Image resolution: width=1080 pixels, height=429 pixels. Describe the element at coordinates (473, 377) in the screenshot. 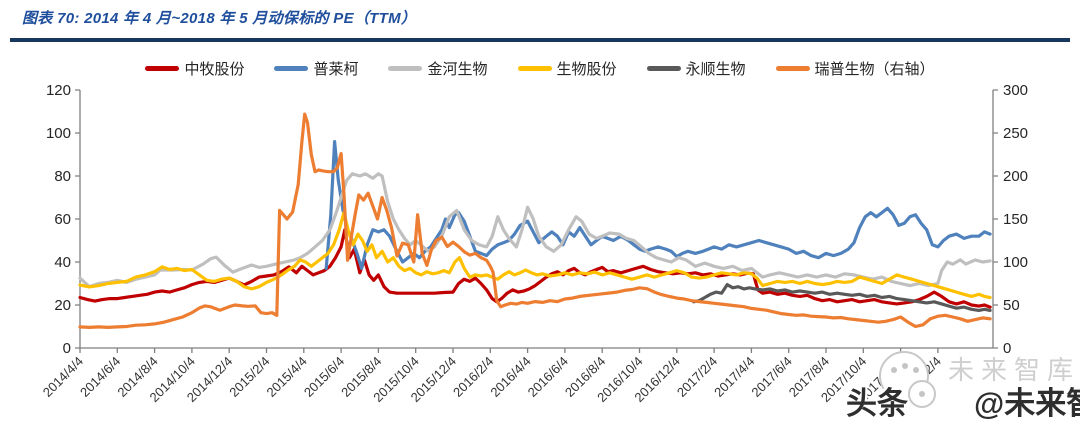

I see `x-axis-label-11: 2016/2/4` at that location.